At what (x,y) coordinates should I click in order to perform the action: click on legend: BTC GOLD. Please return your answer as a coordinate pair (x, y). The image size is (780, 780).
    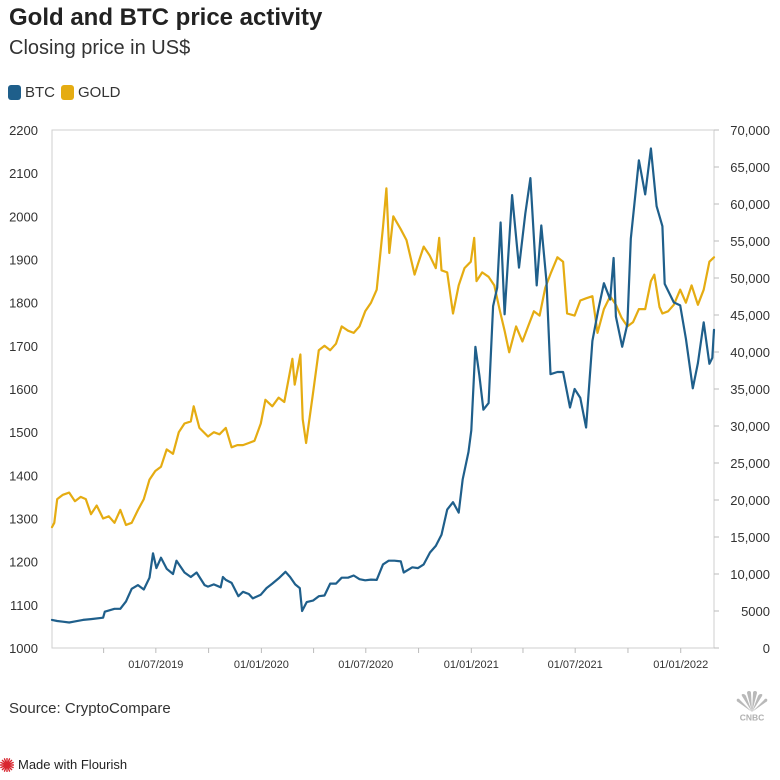
    Looking at the image, I should click on (67, 92).